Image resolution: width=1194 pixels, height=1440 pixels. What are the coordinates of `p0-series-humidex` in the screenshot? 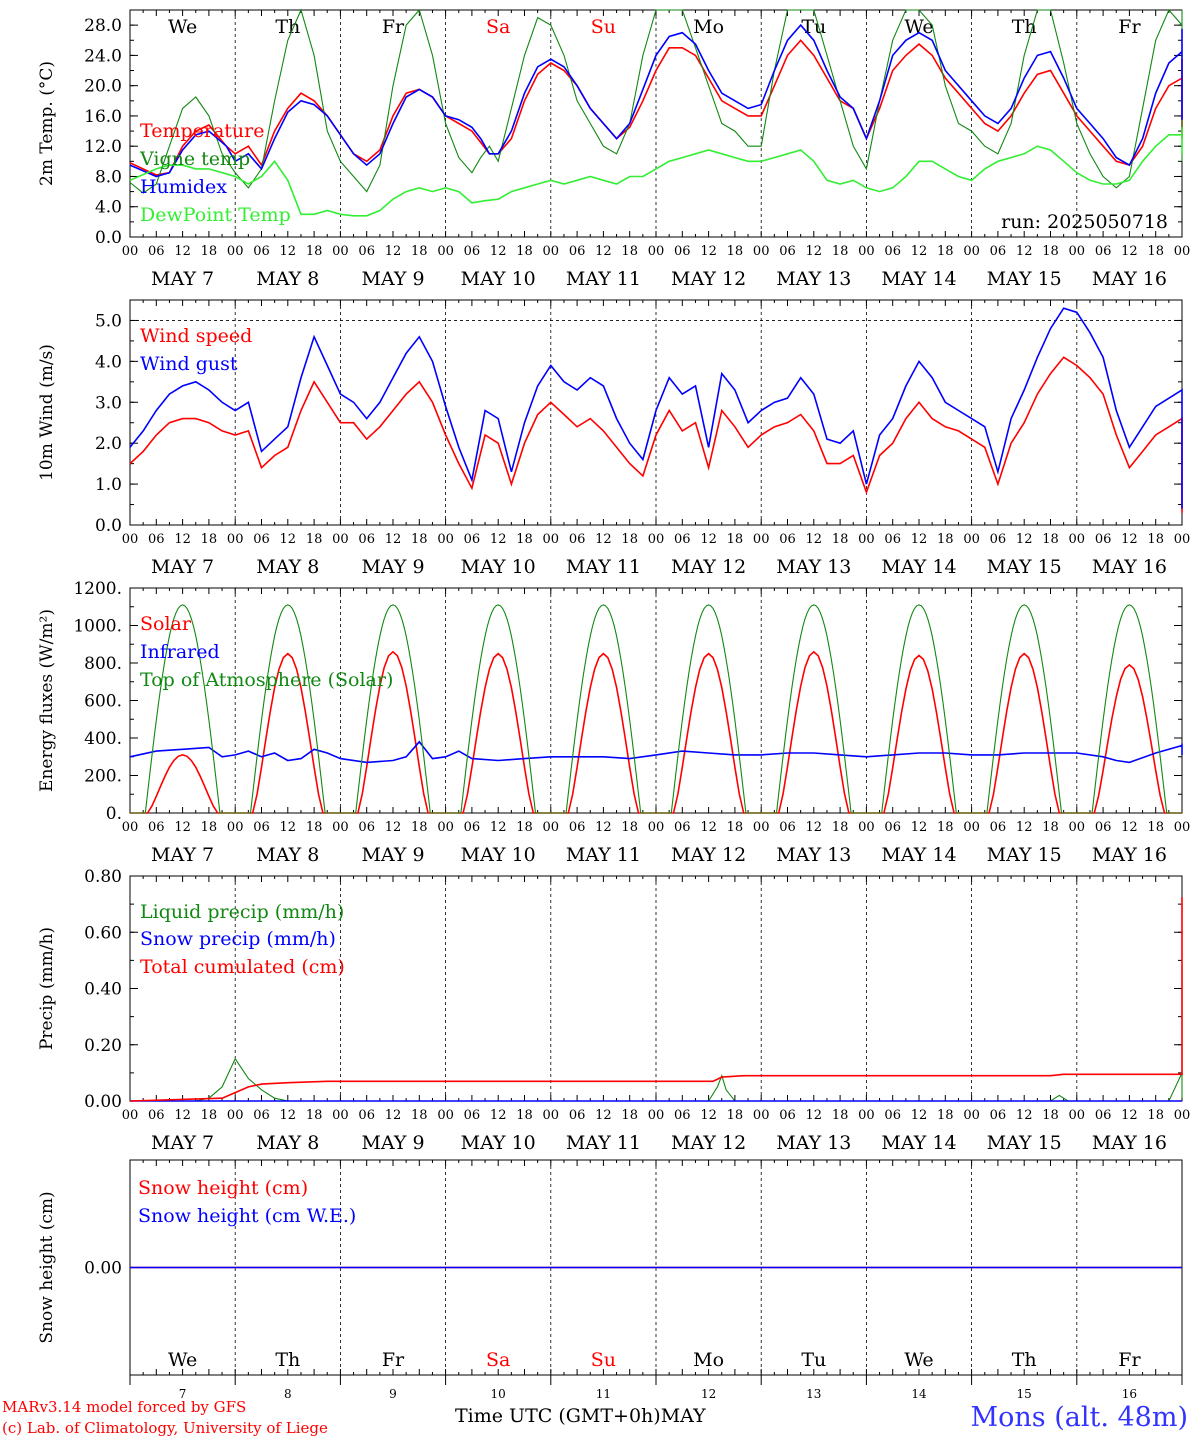 It's located at (656, 100).